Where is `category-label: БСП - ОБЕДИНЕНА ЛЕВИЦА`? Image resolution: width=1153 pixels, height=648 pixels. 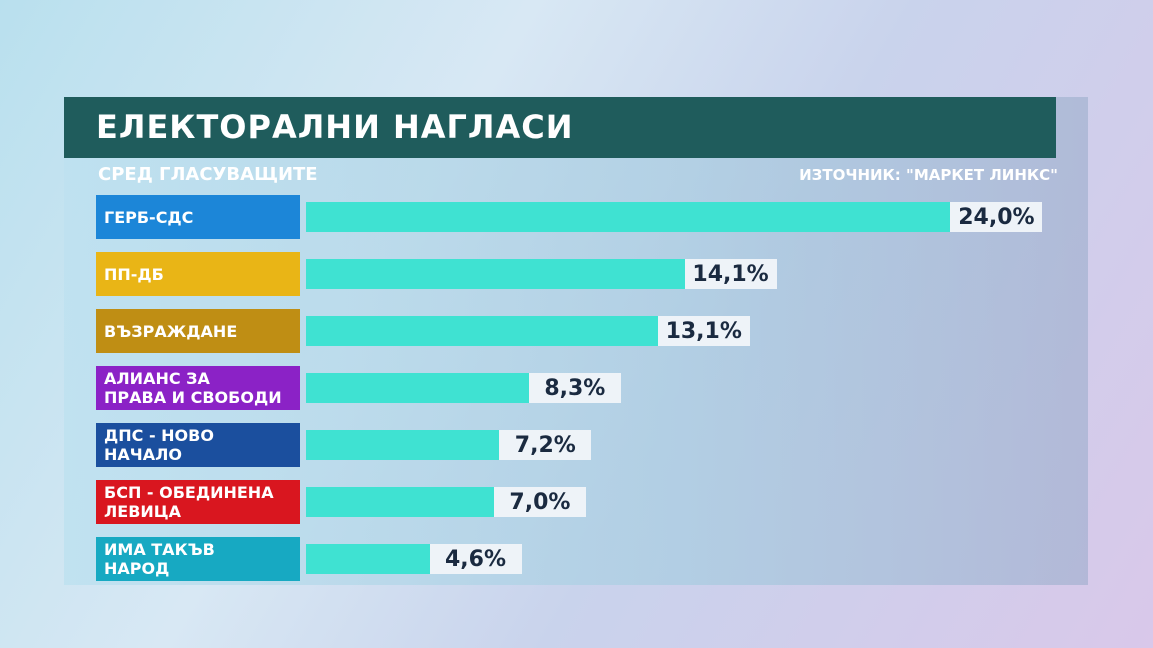
category-label: БСП - ОБЕДИНЕНА ЛЕВИЦА is located at coordinates (198, 502).